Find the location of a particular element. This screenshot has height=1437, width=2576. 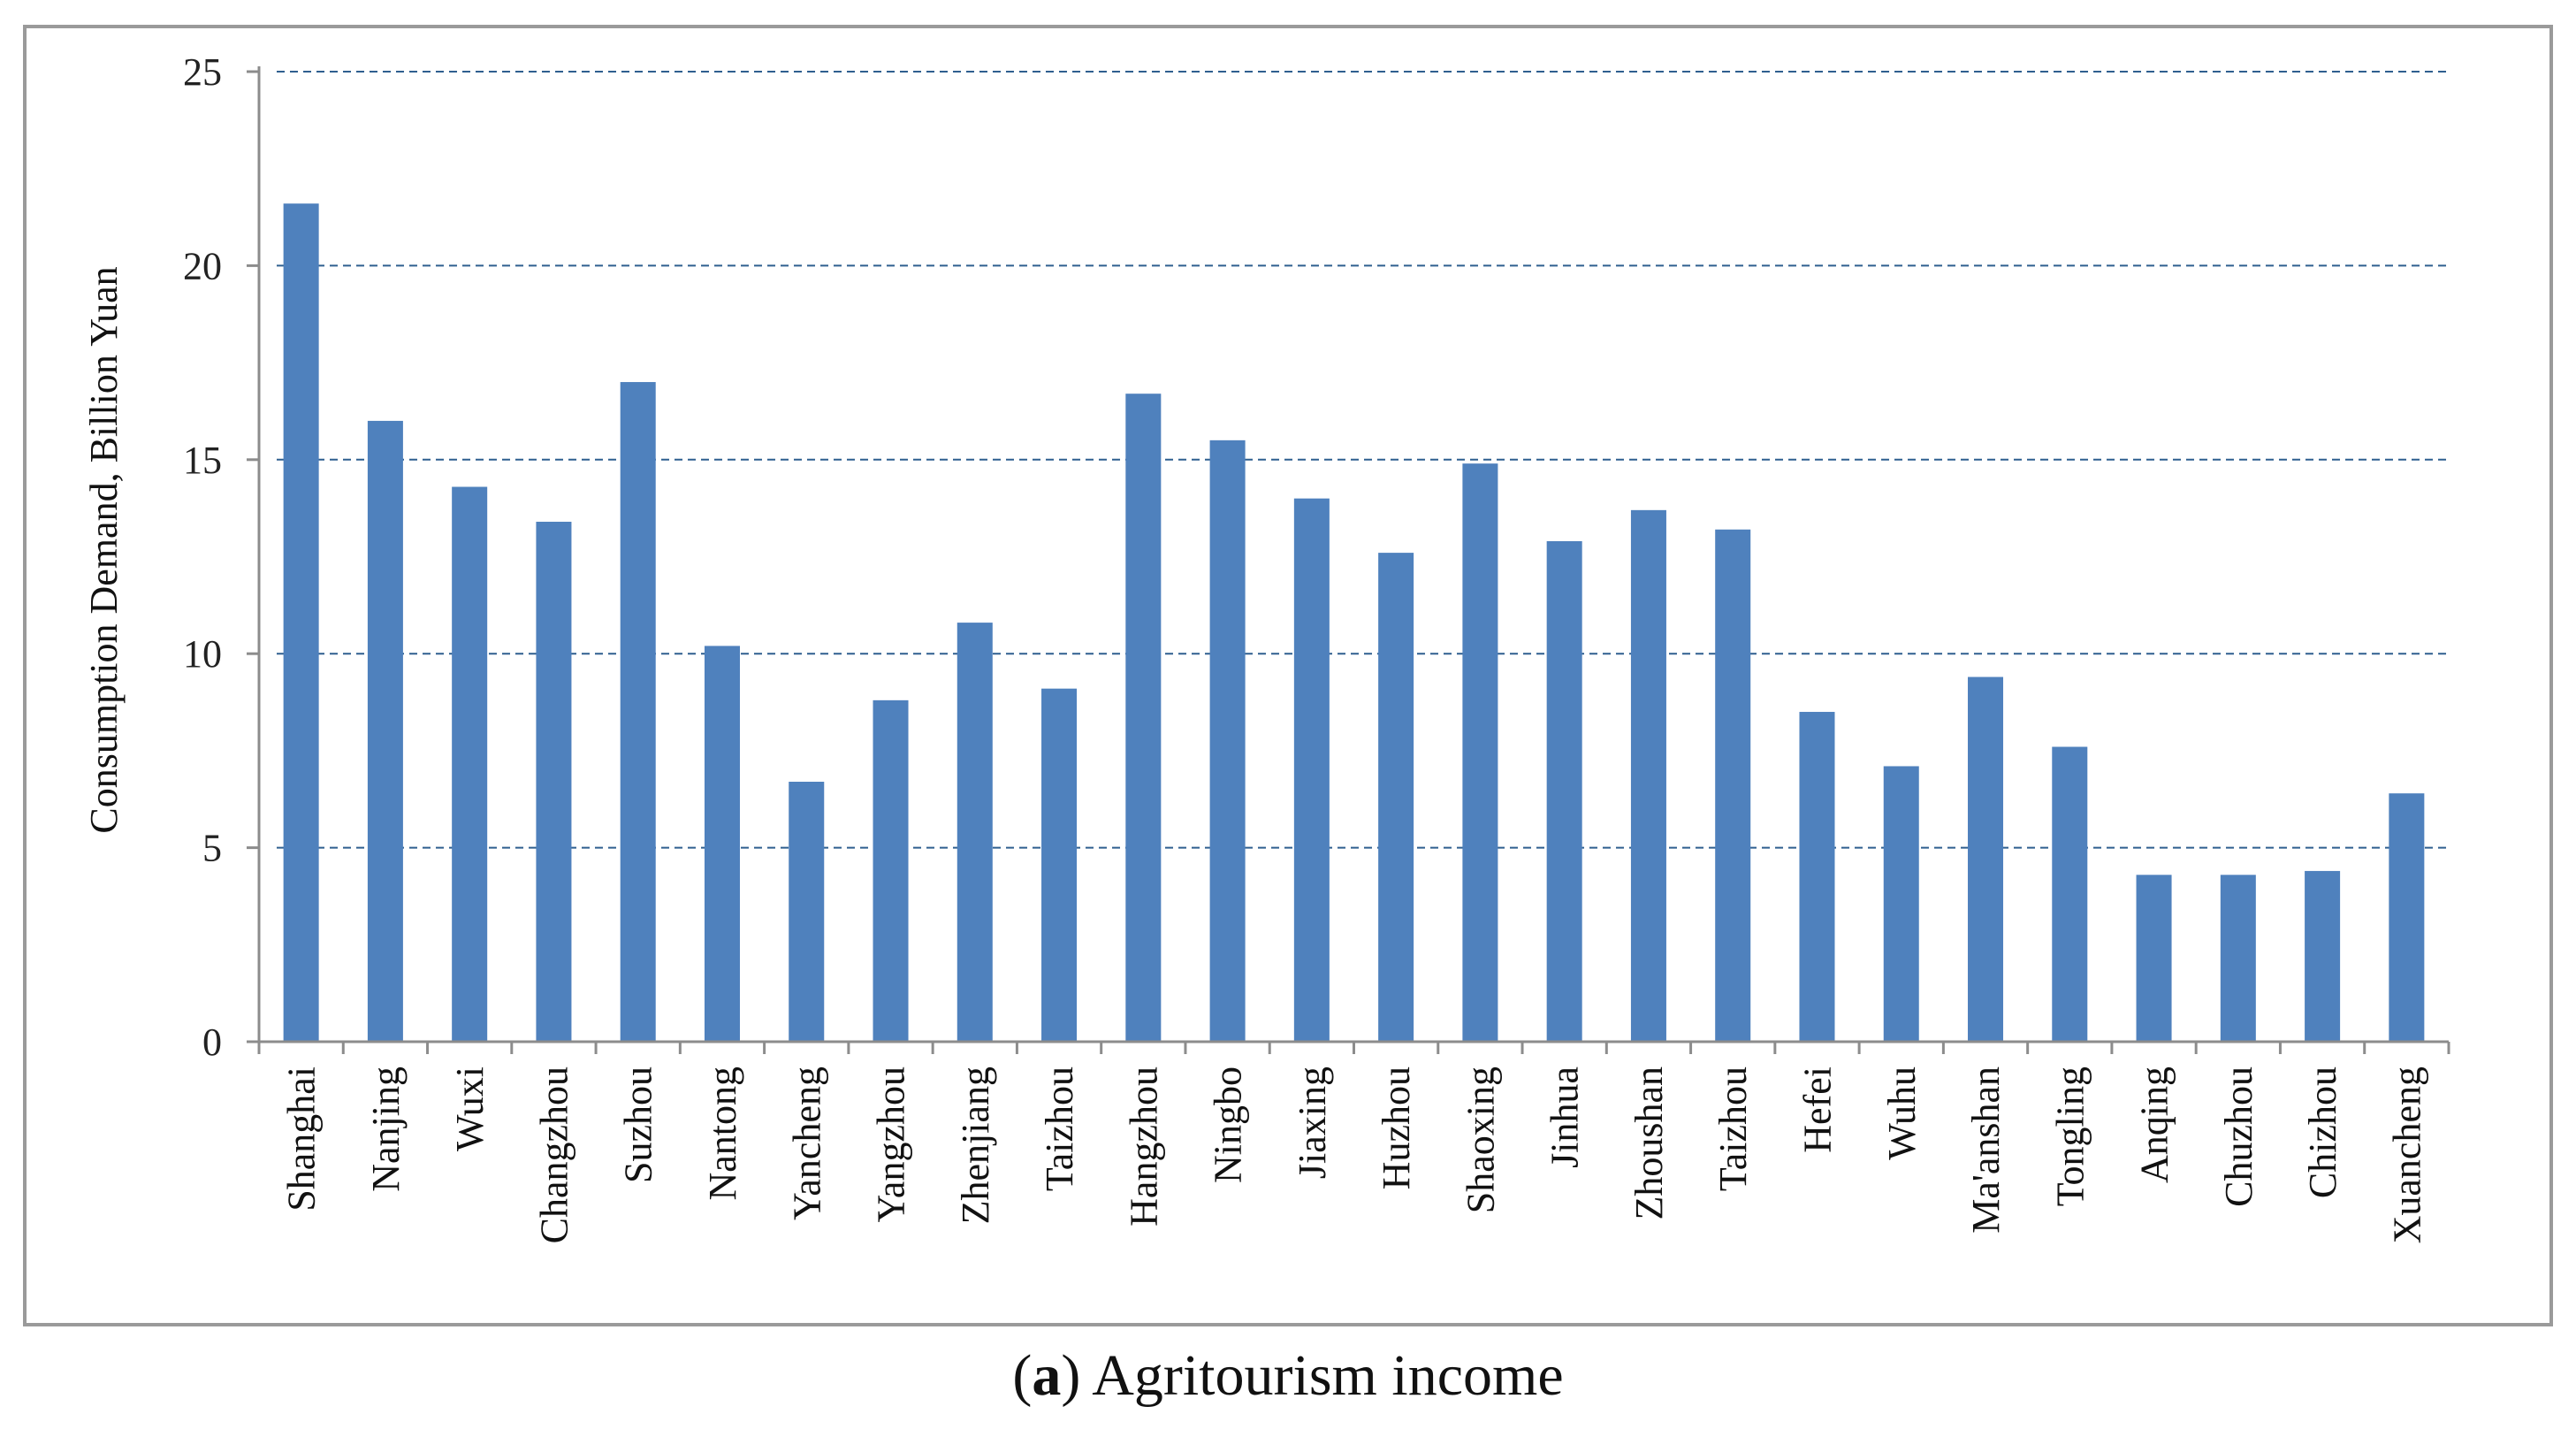

bar-chuzhou is located at coordinates (2238, 959).